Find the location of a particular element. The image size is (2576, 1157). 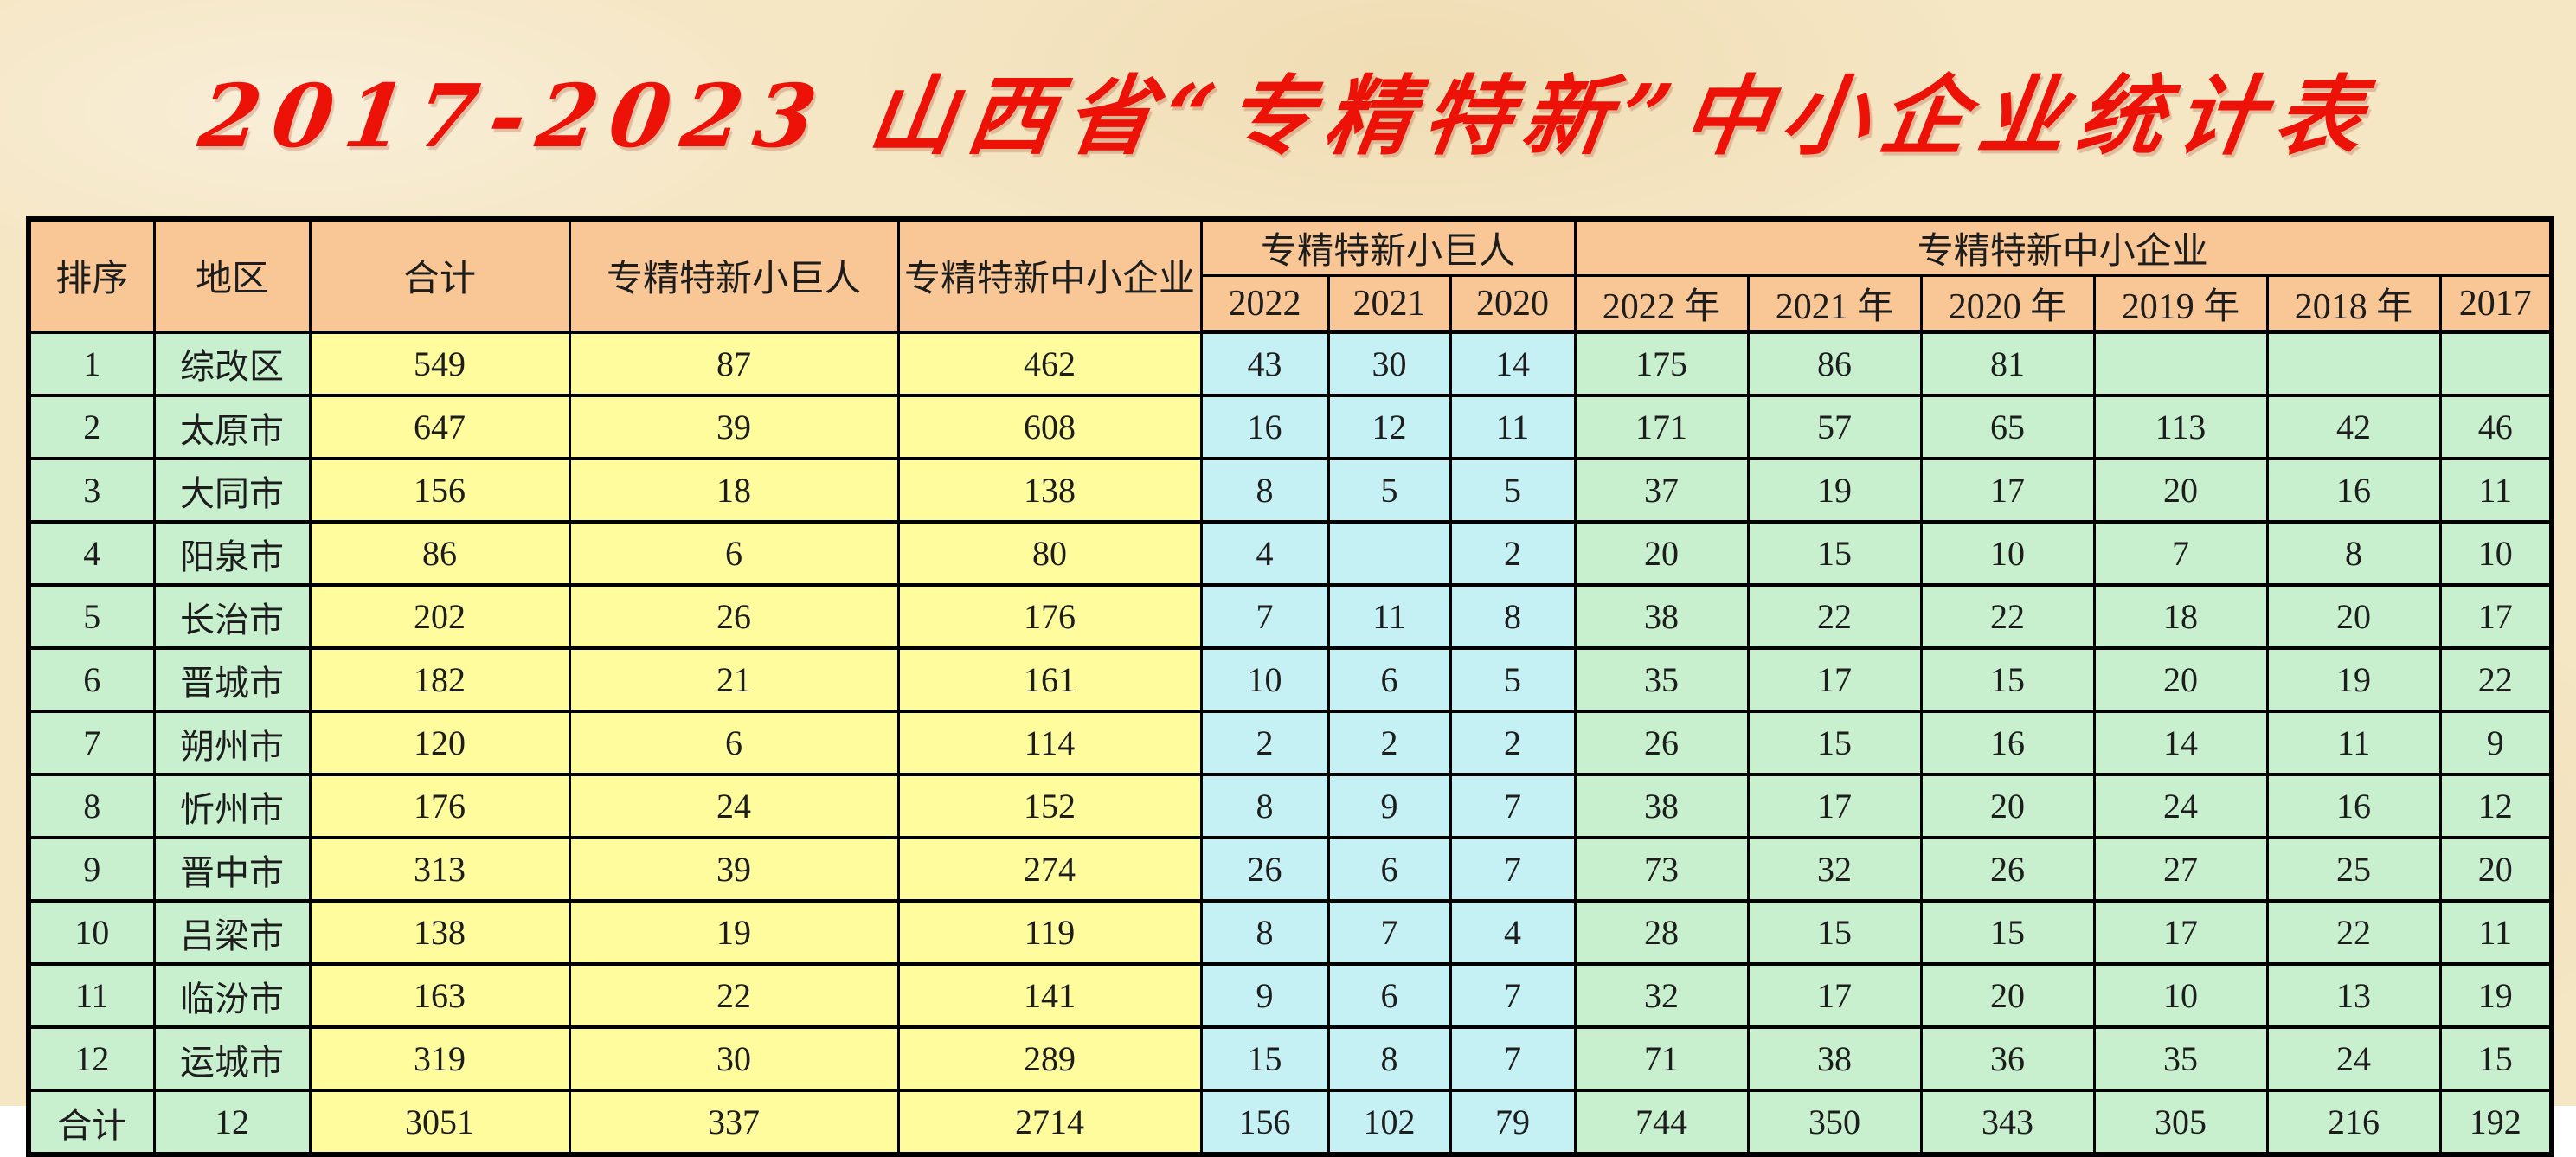

header-giant-year-2022: 2022 is located at coordinates (1264, 304).